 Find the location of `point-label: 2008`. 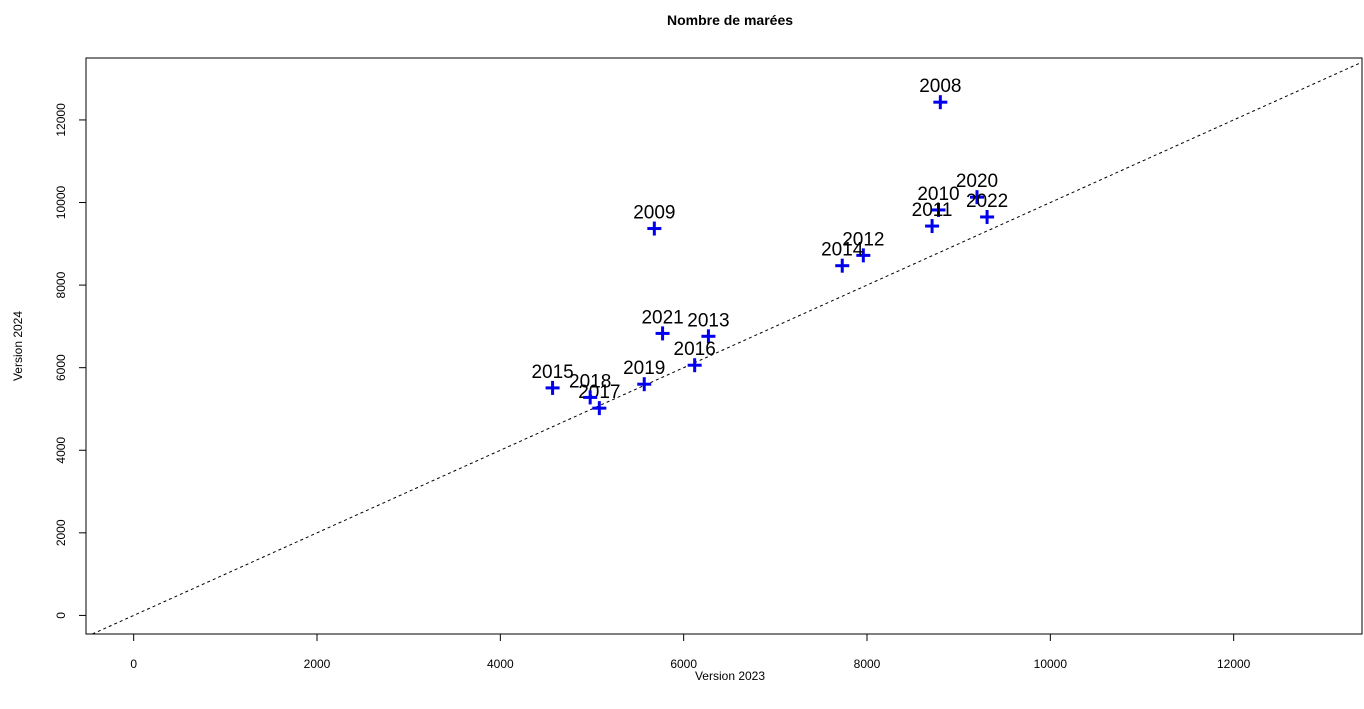

point-label: 2008 is located at coordinates (940, 86).